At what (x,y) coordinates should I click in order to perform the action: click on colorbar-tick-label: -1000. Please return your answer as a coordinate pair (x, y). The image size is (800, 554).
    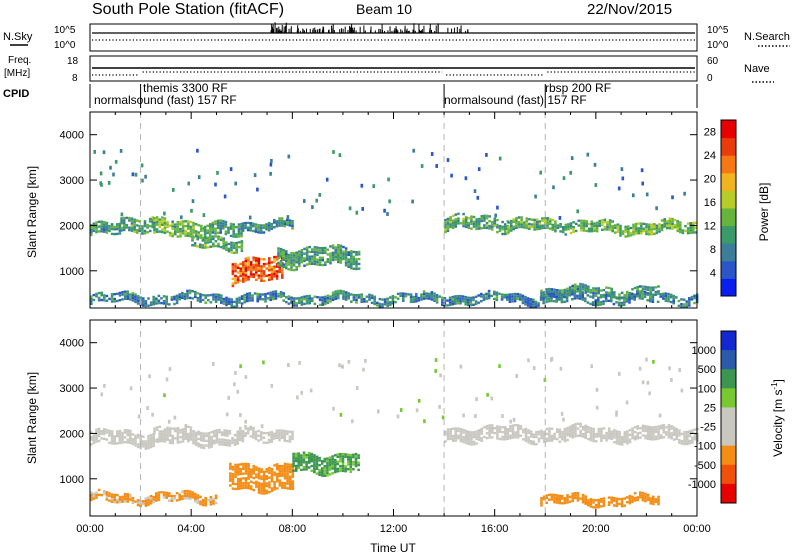
    Looking at the image, I should click on (702, 485).